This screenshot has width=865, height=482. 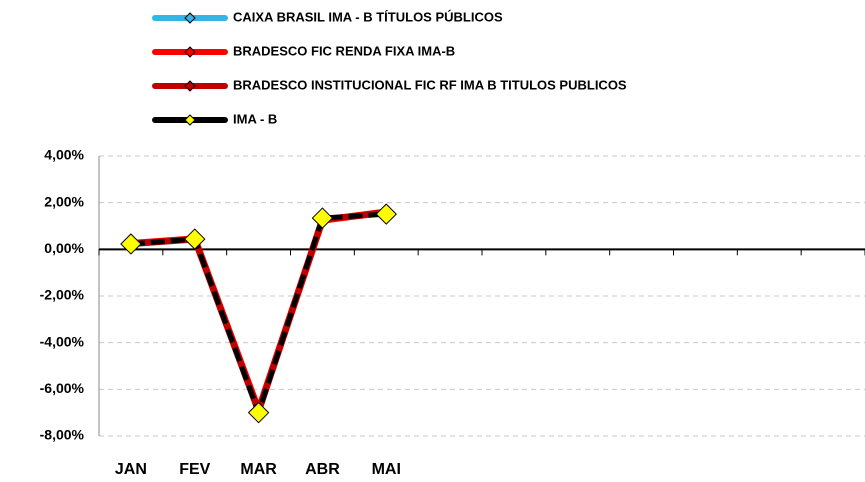 I want to click on y-tick-label: -4,00%, so click(x=62, y=341).